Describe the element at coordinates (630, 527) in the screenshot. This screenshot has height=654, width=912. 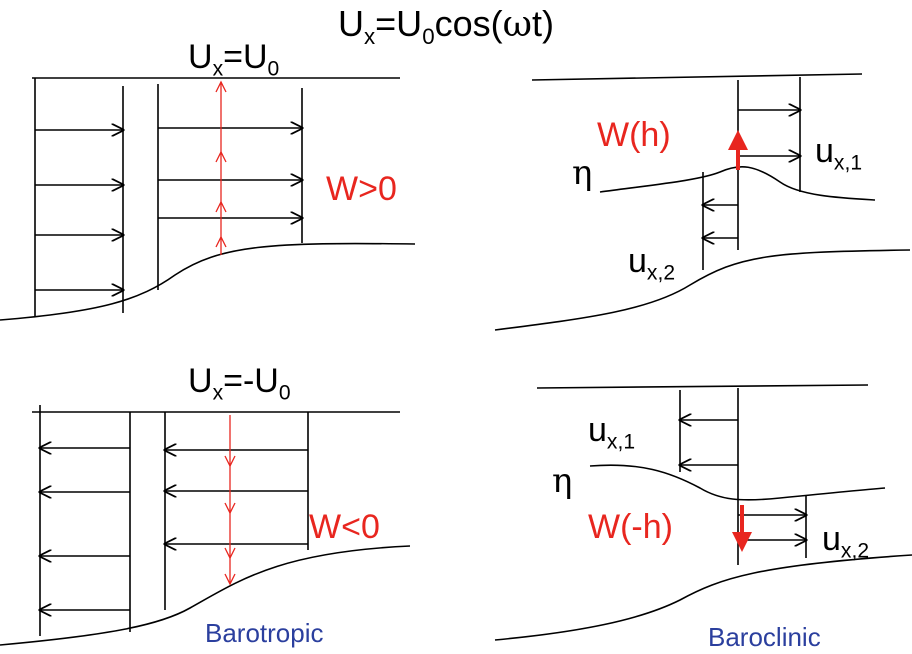
I see `w-minus-h-label: W(-h)` at that location.